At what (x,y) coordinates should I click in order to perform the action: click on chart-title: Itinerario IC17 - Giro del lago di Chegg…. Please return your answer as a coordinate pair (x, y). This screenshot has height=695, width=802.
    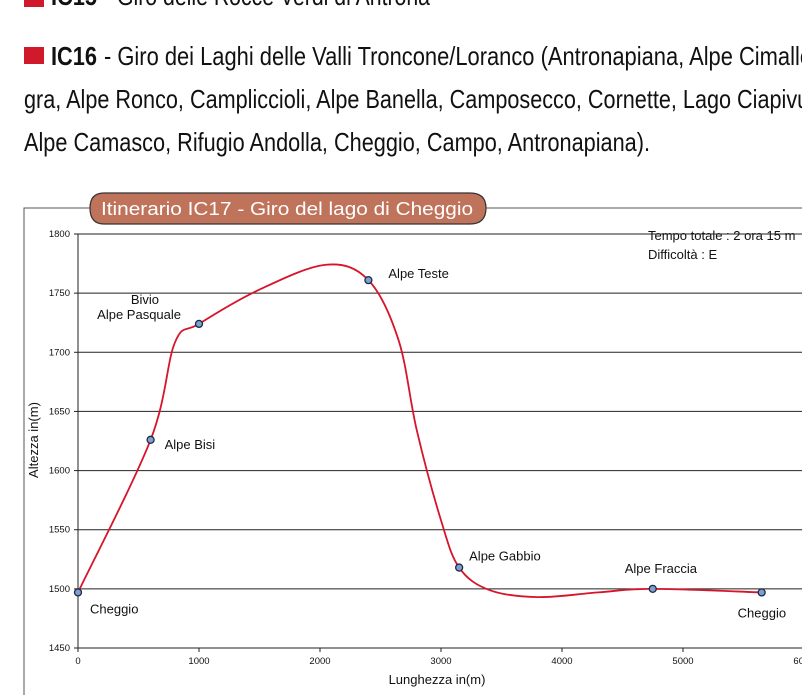
    Looking at the image, I should click on (287, 209).